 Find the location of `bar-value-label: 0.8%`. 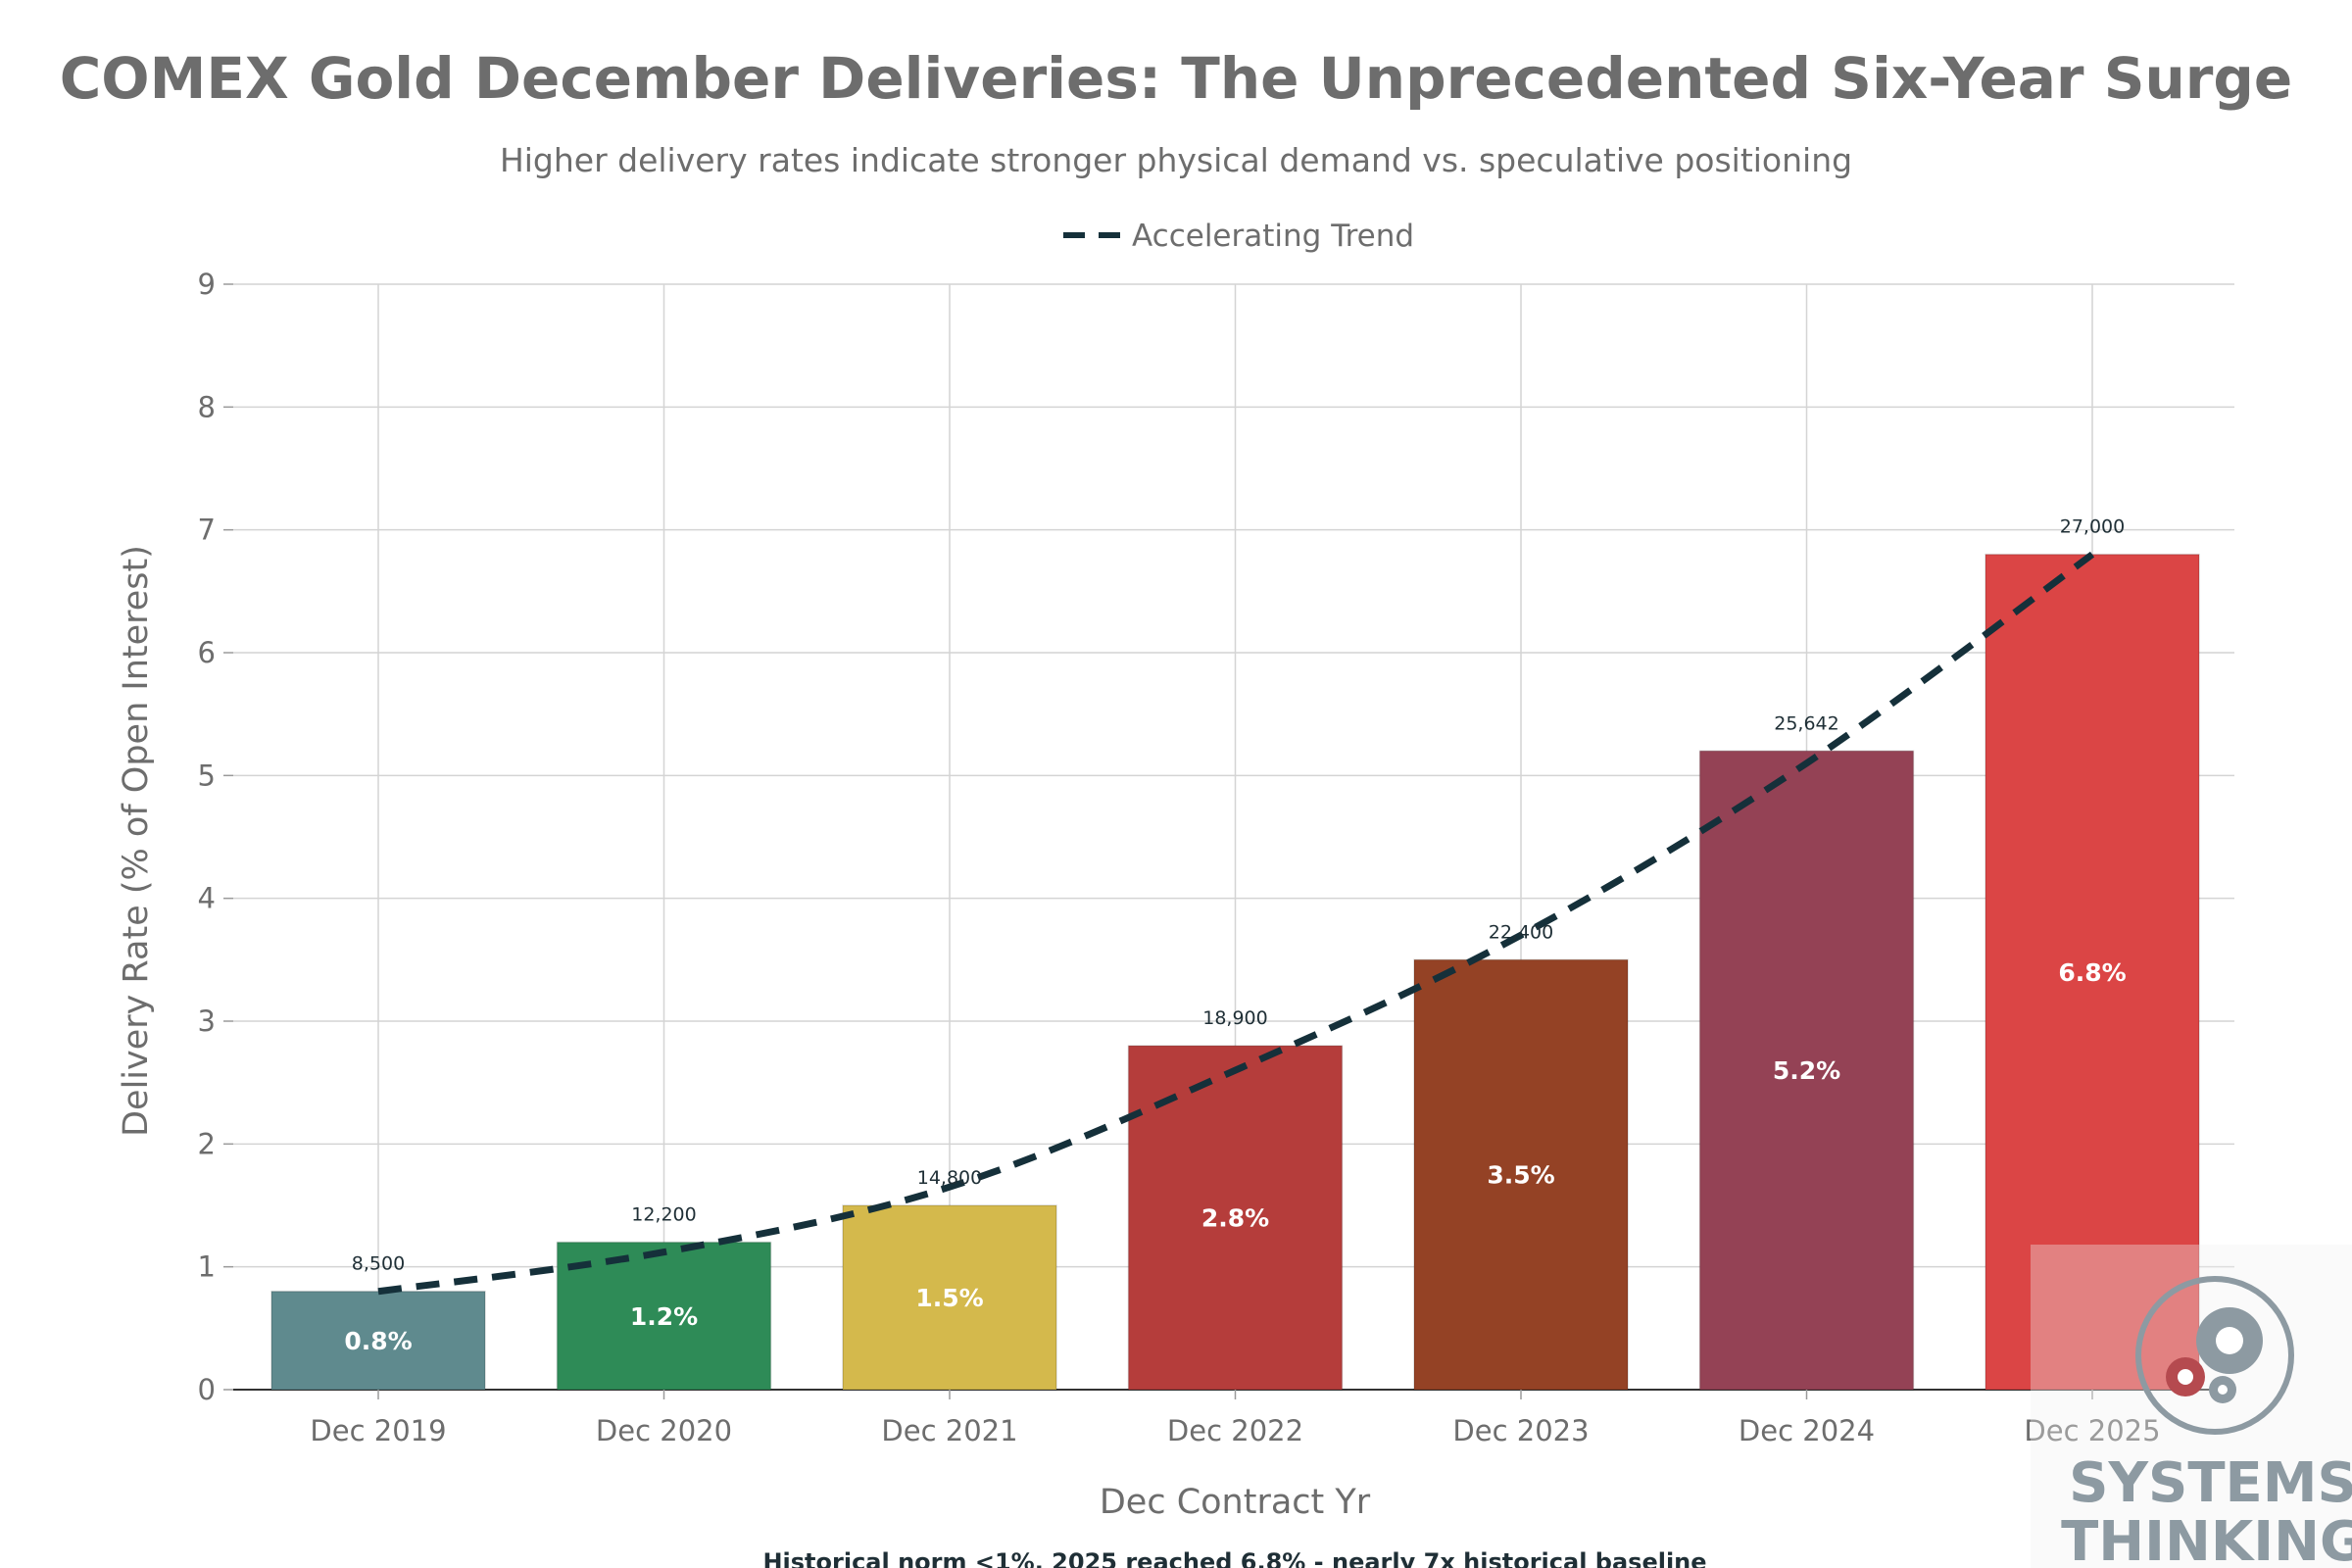

bar-value-label: 0.8% is located at coordinates (378, 1341).